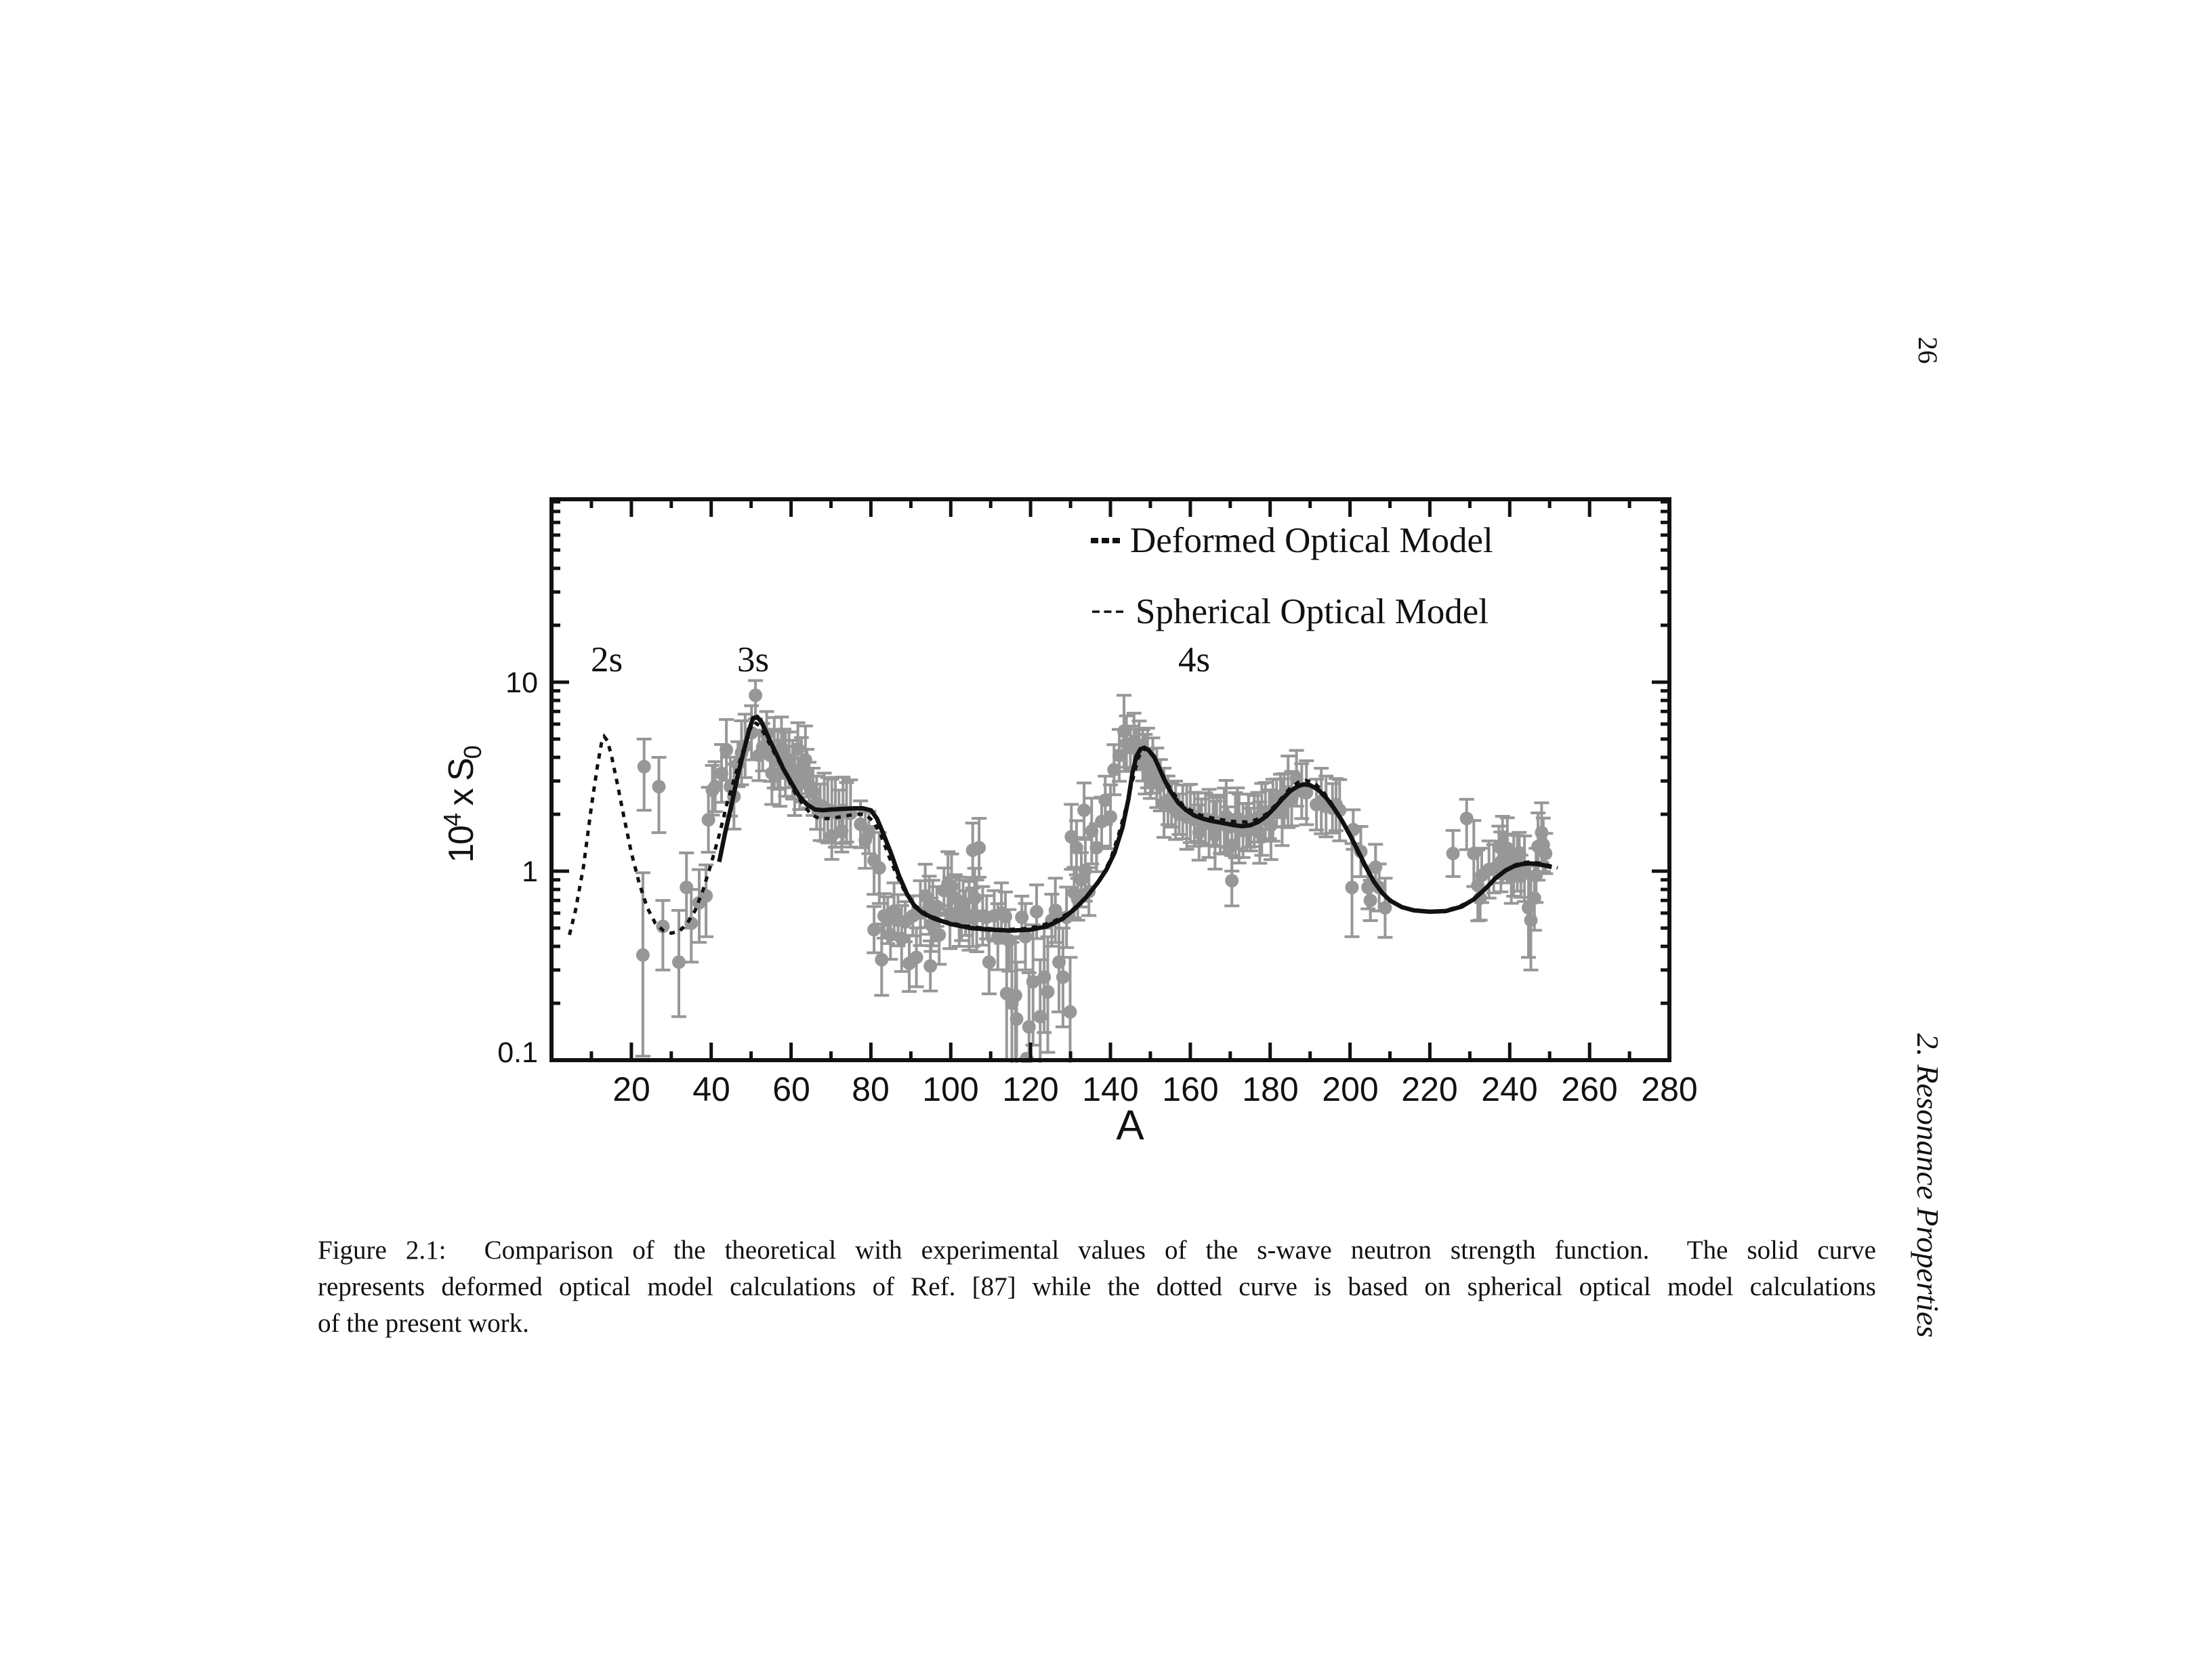 Image resolution: width=2185 pixels, height=1680 pixels. I want to click on svg-text: A, so click(1130, 1125).